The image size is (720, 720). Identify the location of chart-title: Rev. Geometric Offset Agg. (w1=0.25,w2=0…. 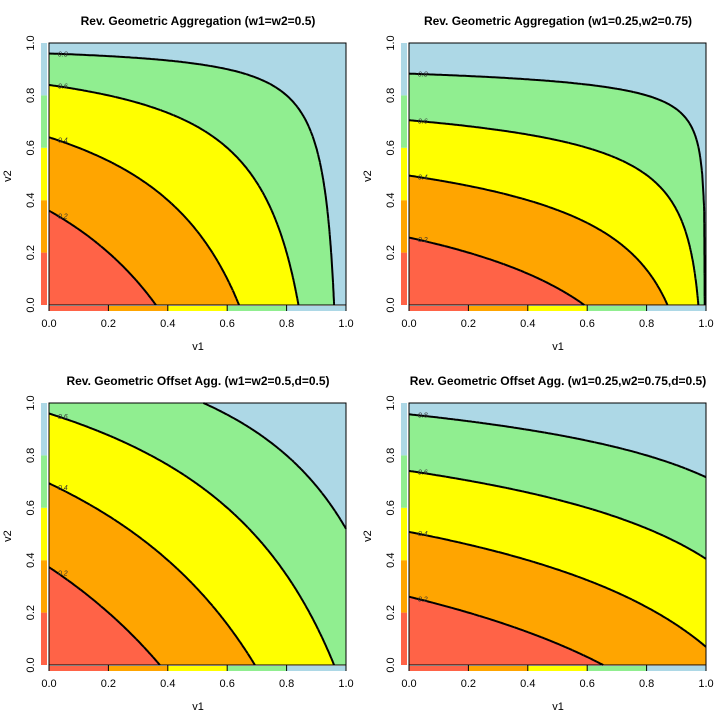
(558, 381).